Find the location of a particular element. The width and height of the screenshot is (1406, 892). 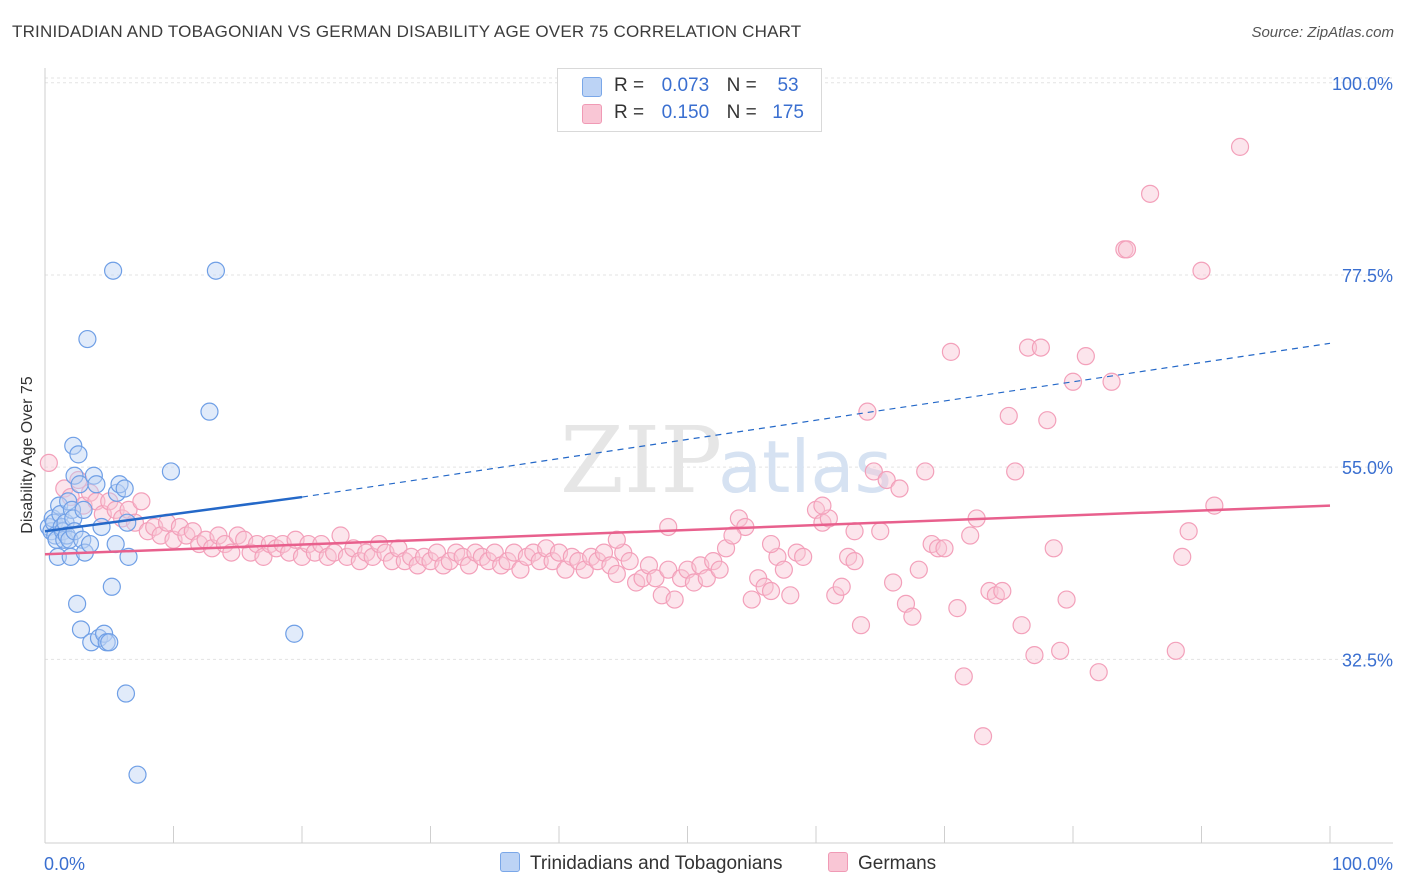

bottom-legend-label: Germans is located at coordinates (897, 863).